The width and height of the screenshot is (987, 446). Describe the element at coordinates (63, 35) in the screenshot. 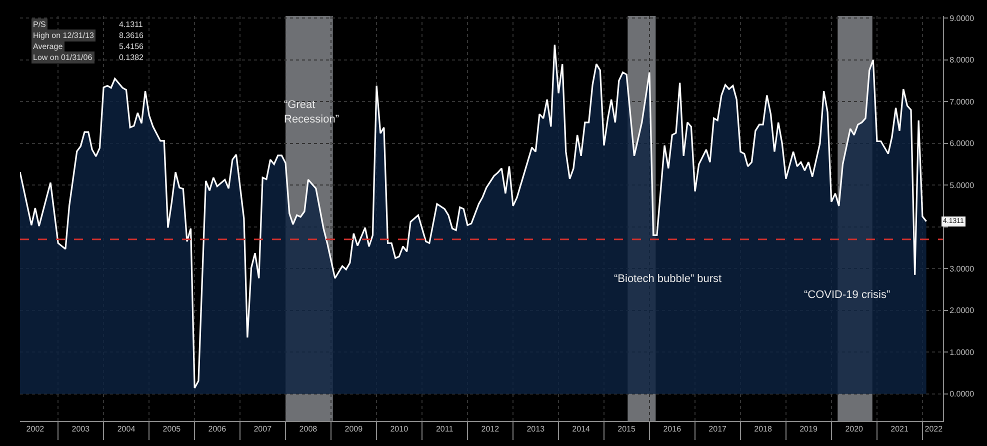

I see `annotation: High on 12/31/13` at that location.